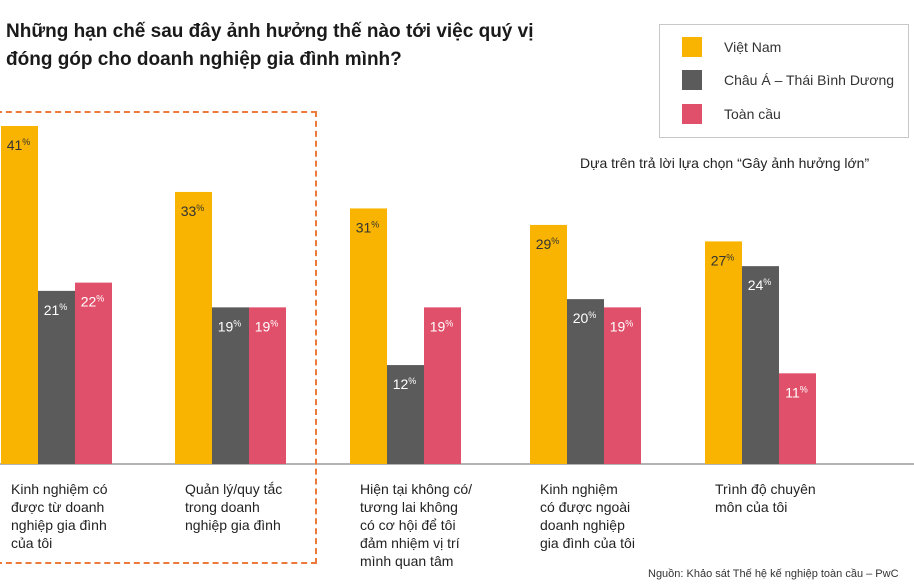 Image resolution: width=914 pixels, height=588 pixels. I want to click on value-label-asia-1: 21%, so click(56, 310).